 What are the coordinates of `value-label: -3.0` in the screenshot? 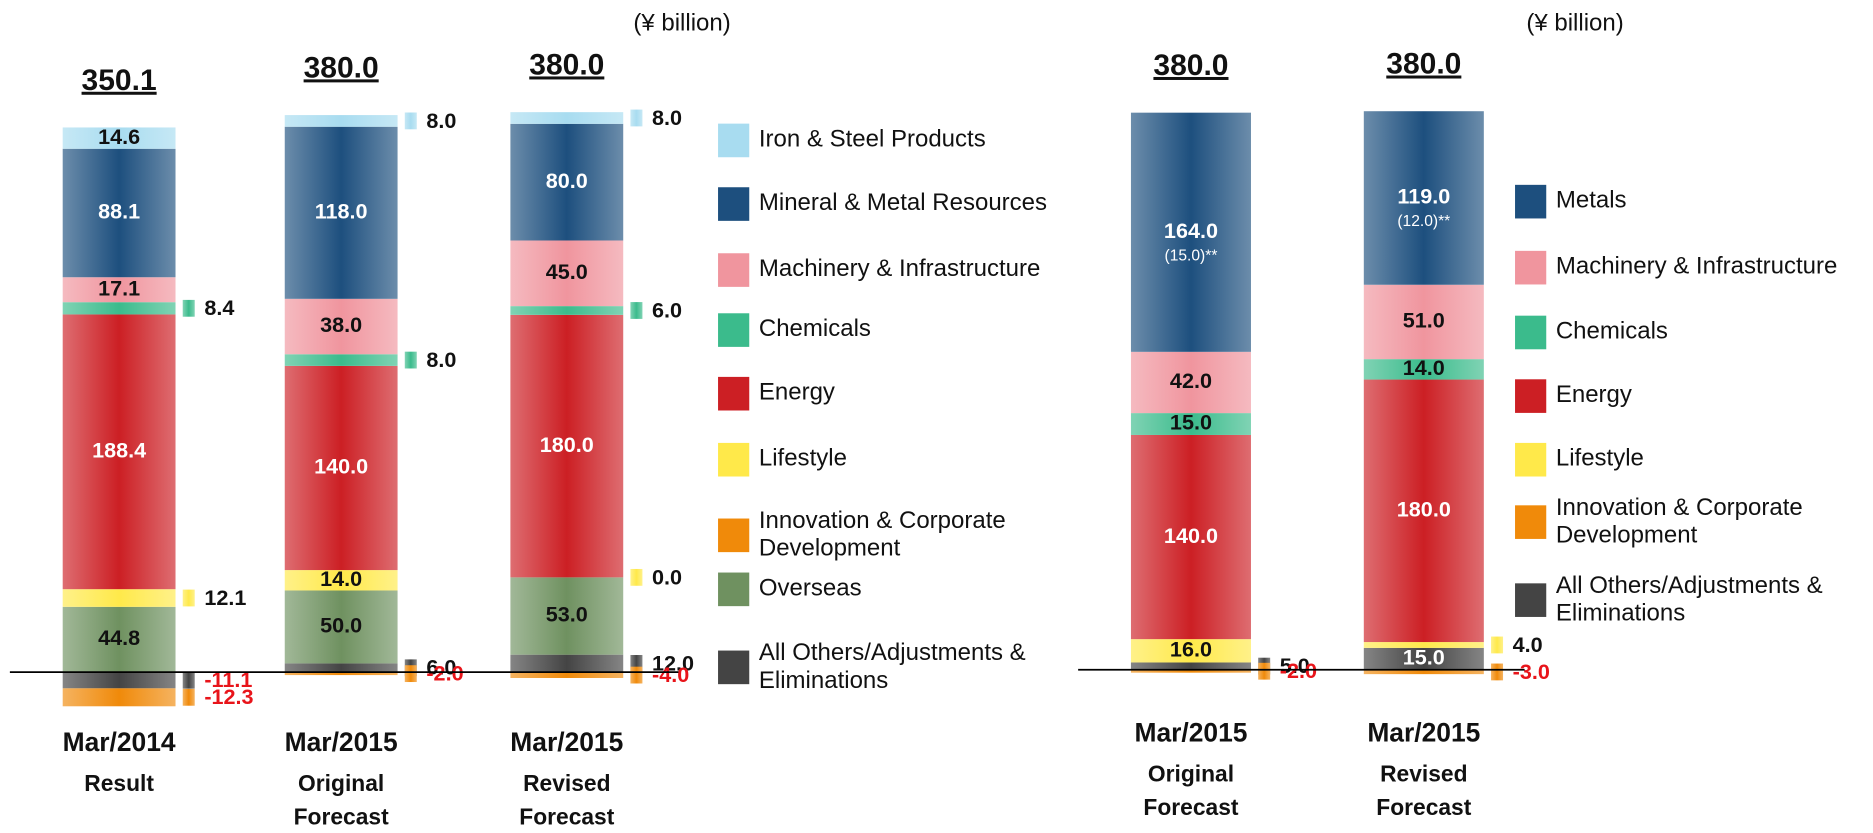 It's located at (1531, 671).